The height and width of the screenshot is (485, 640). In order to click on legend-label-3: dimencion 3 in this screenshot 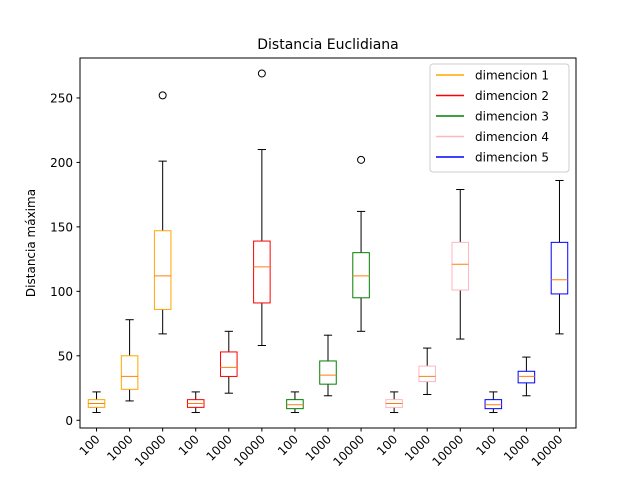, I will do `click(512, 117)`.